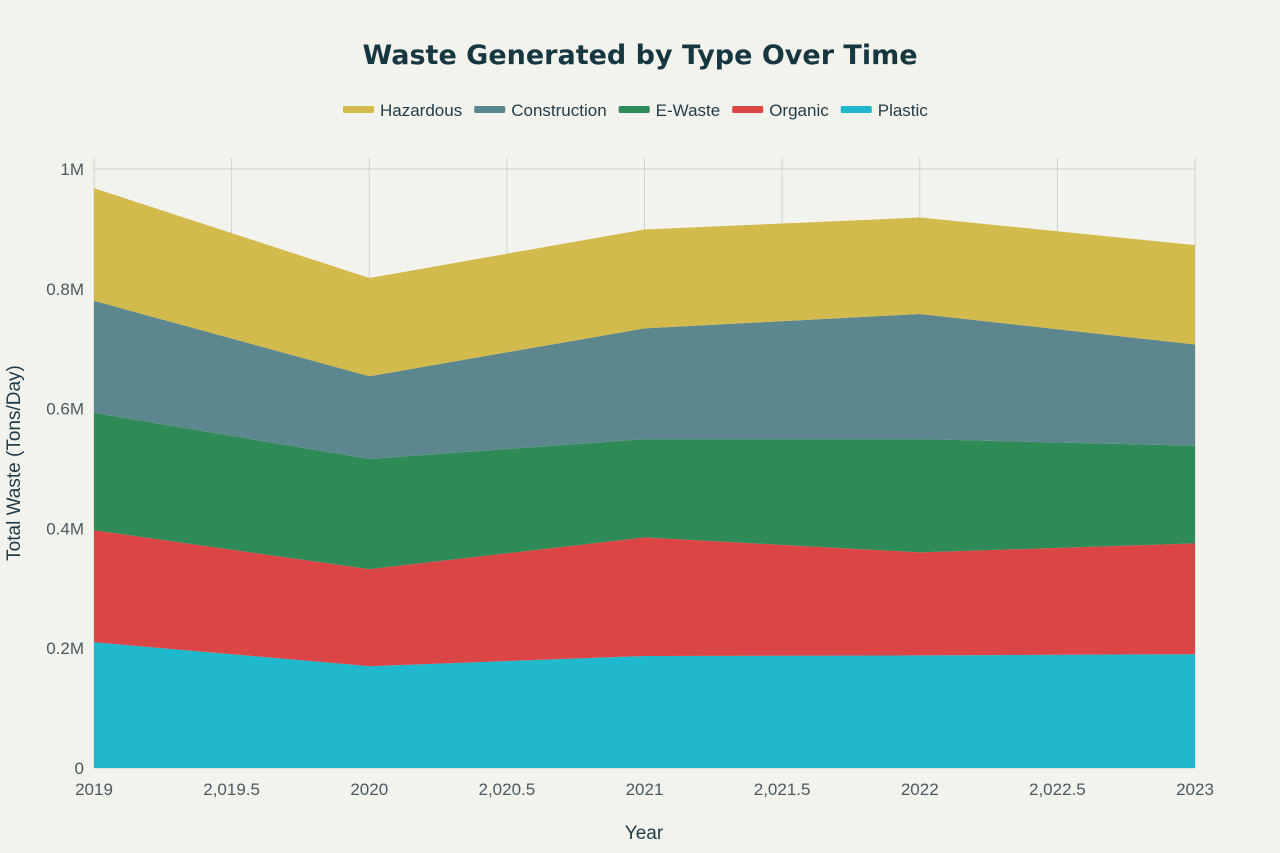 Image resolution: width=1280 pixels, height=853 pixels. I want to click on legend-label-construction: Construction, so click(558, 110).